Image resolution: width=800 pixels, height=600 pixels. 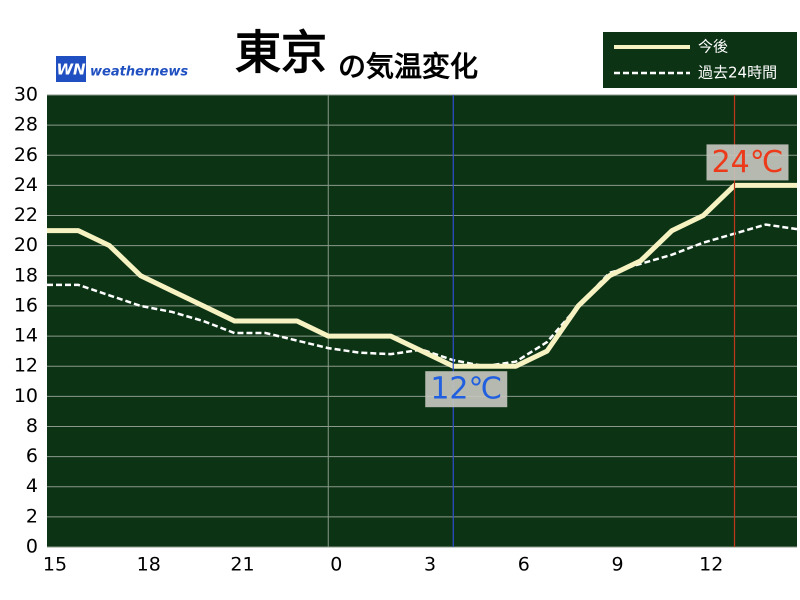 I want to click on logo-badge, so click(x=71, y=69).